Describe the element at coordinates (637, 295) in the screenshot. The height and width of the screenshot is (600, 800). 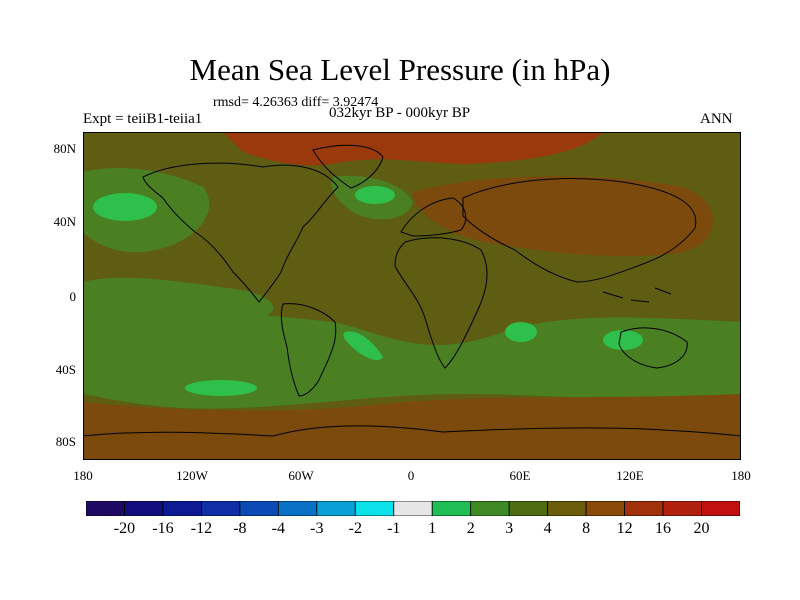
I see `coast-indonesia` at that location.